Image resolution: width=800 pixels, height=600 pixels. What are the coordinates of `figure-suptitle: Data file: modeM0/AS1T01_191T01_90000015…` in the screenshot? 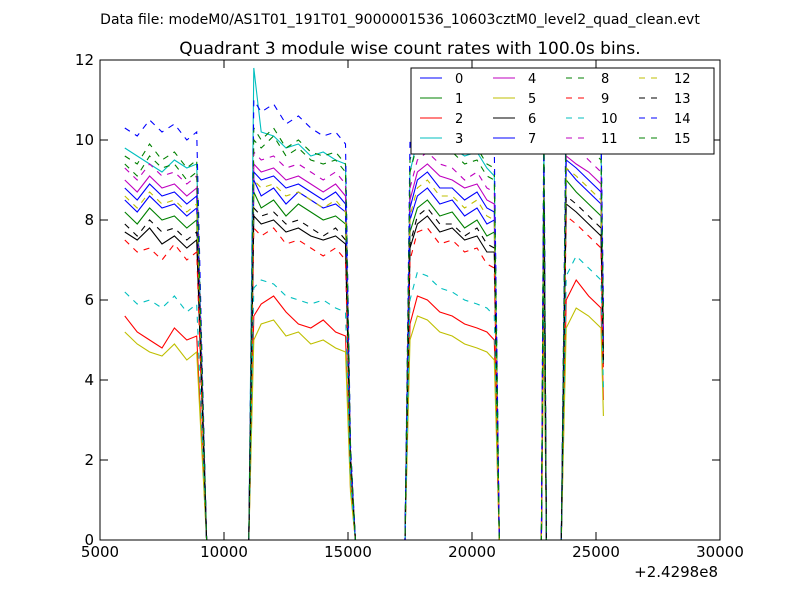 It's located at (400, 20).